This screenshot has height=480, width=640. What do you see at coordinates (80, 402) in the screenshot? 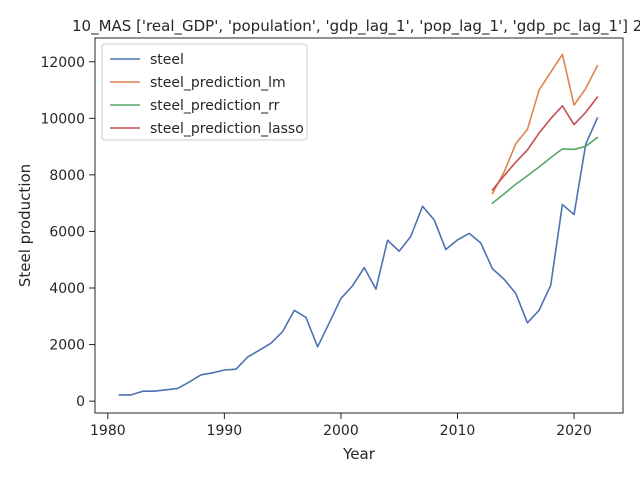
I see `y-tick-label: 0` at bounding box center [80, 402].